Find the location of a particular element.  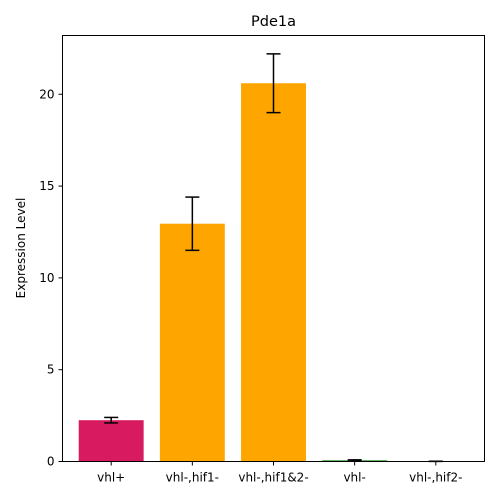

y-tick-label: 10 is located at coordinates (46, 278).